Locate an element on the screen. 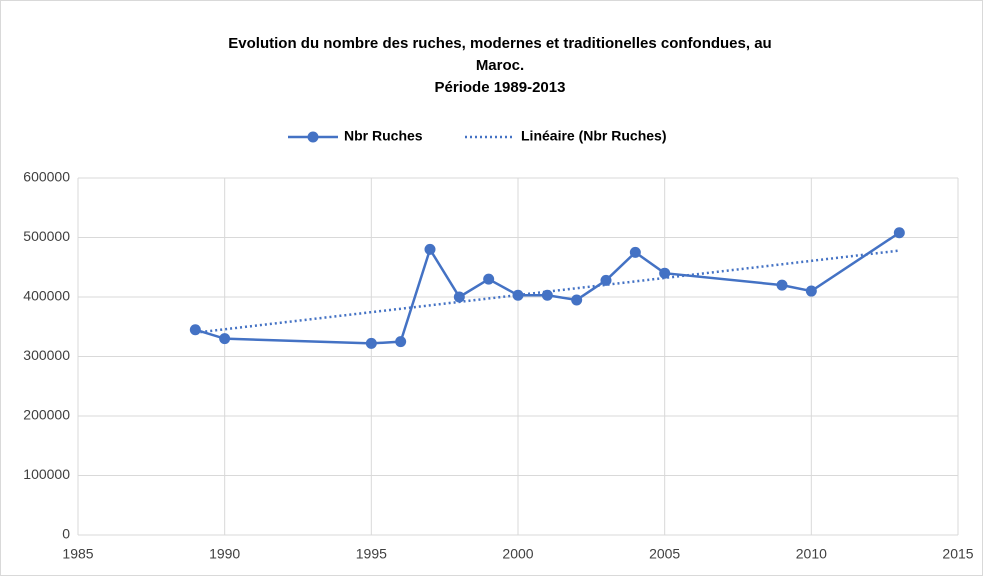 The image size is (987, 576). y-tick-label: 200000 is located at coordinates (46, 415).